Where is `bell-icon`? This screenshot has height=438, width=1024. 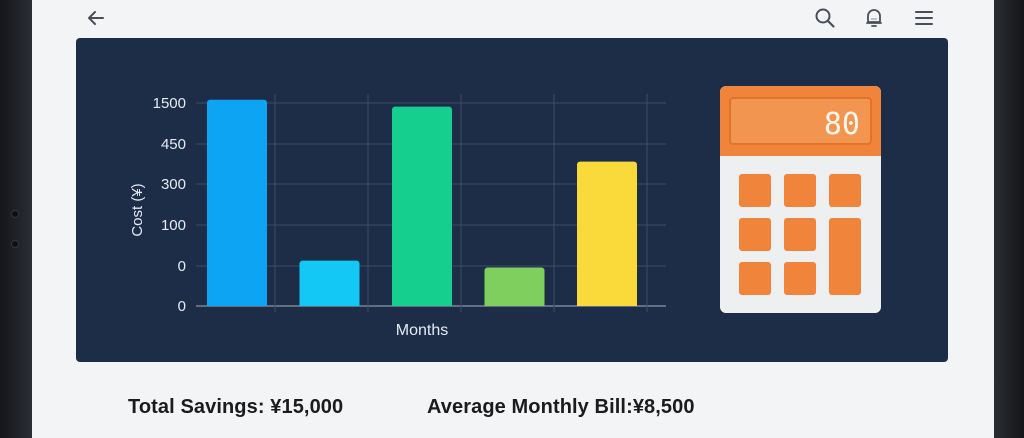 bell-icon is located at coordinates (874, 18).